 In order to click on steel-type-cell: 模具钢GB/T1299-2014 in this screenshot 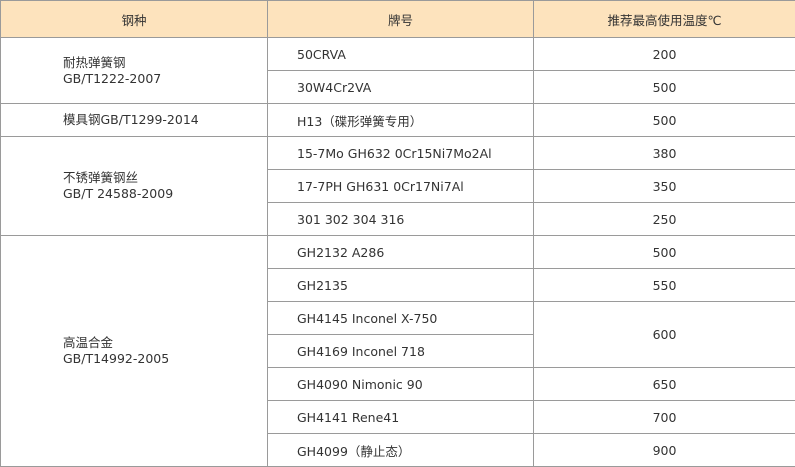, I will do `click(134, 120)`.